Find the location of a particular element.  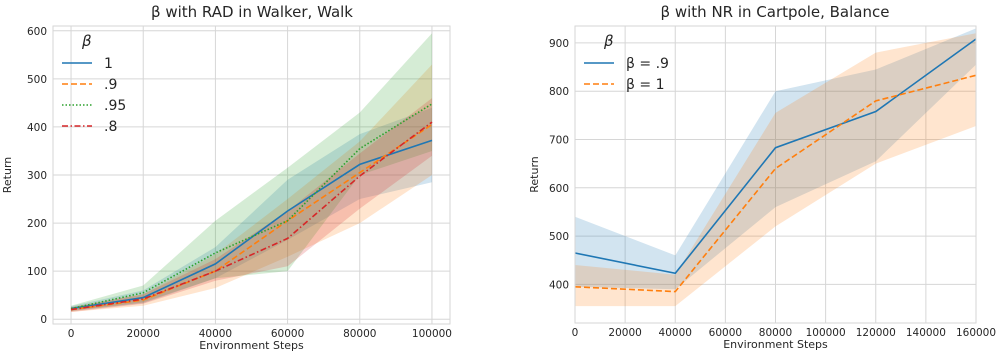

y-tick-label: 300 is located at coordinates (37, 176).